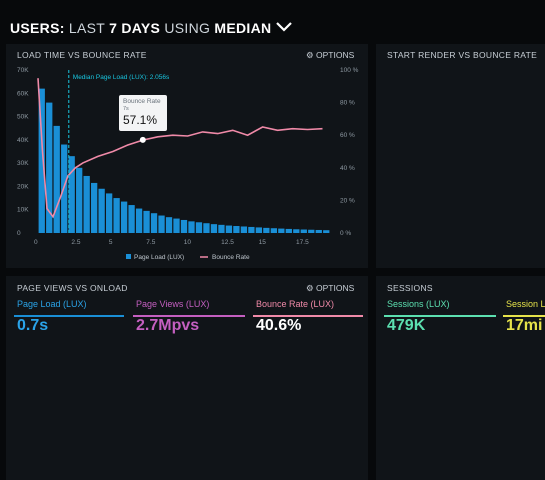 Image resolution: width=545 pixels, height=480 pixels. I want to click on views-options-button: ⚙ OPTIONS, so click(330, 288).